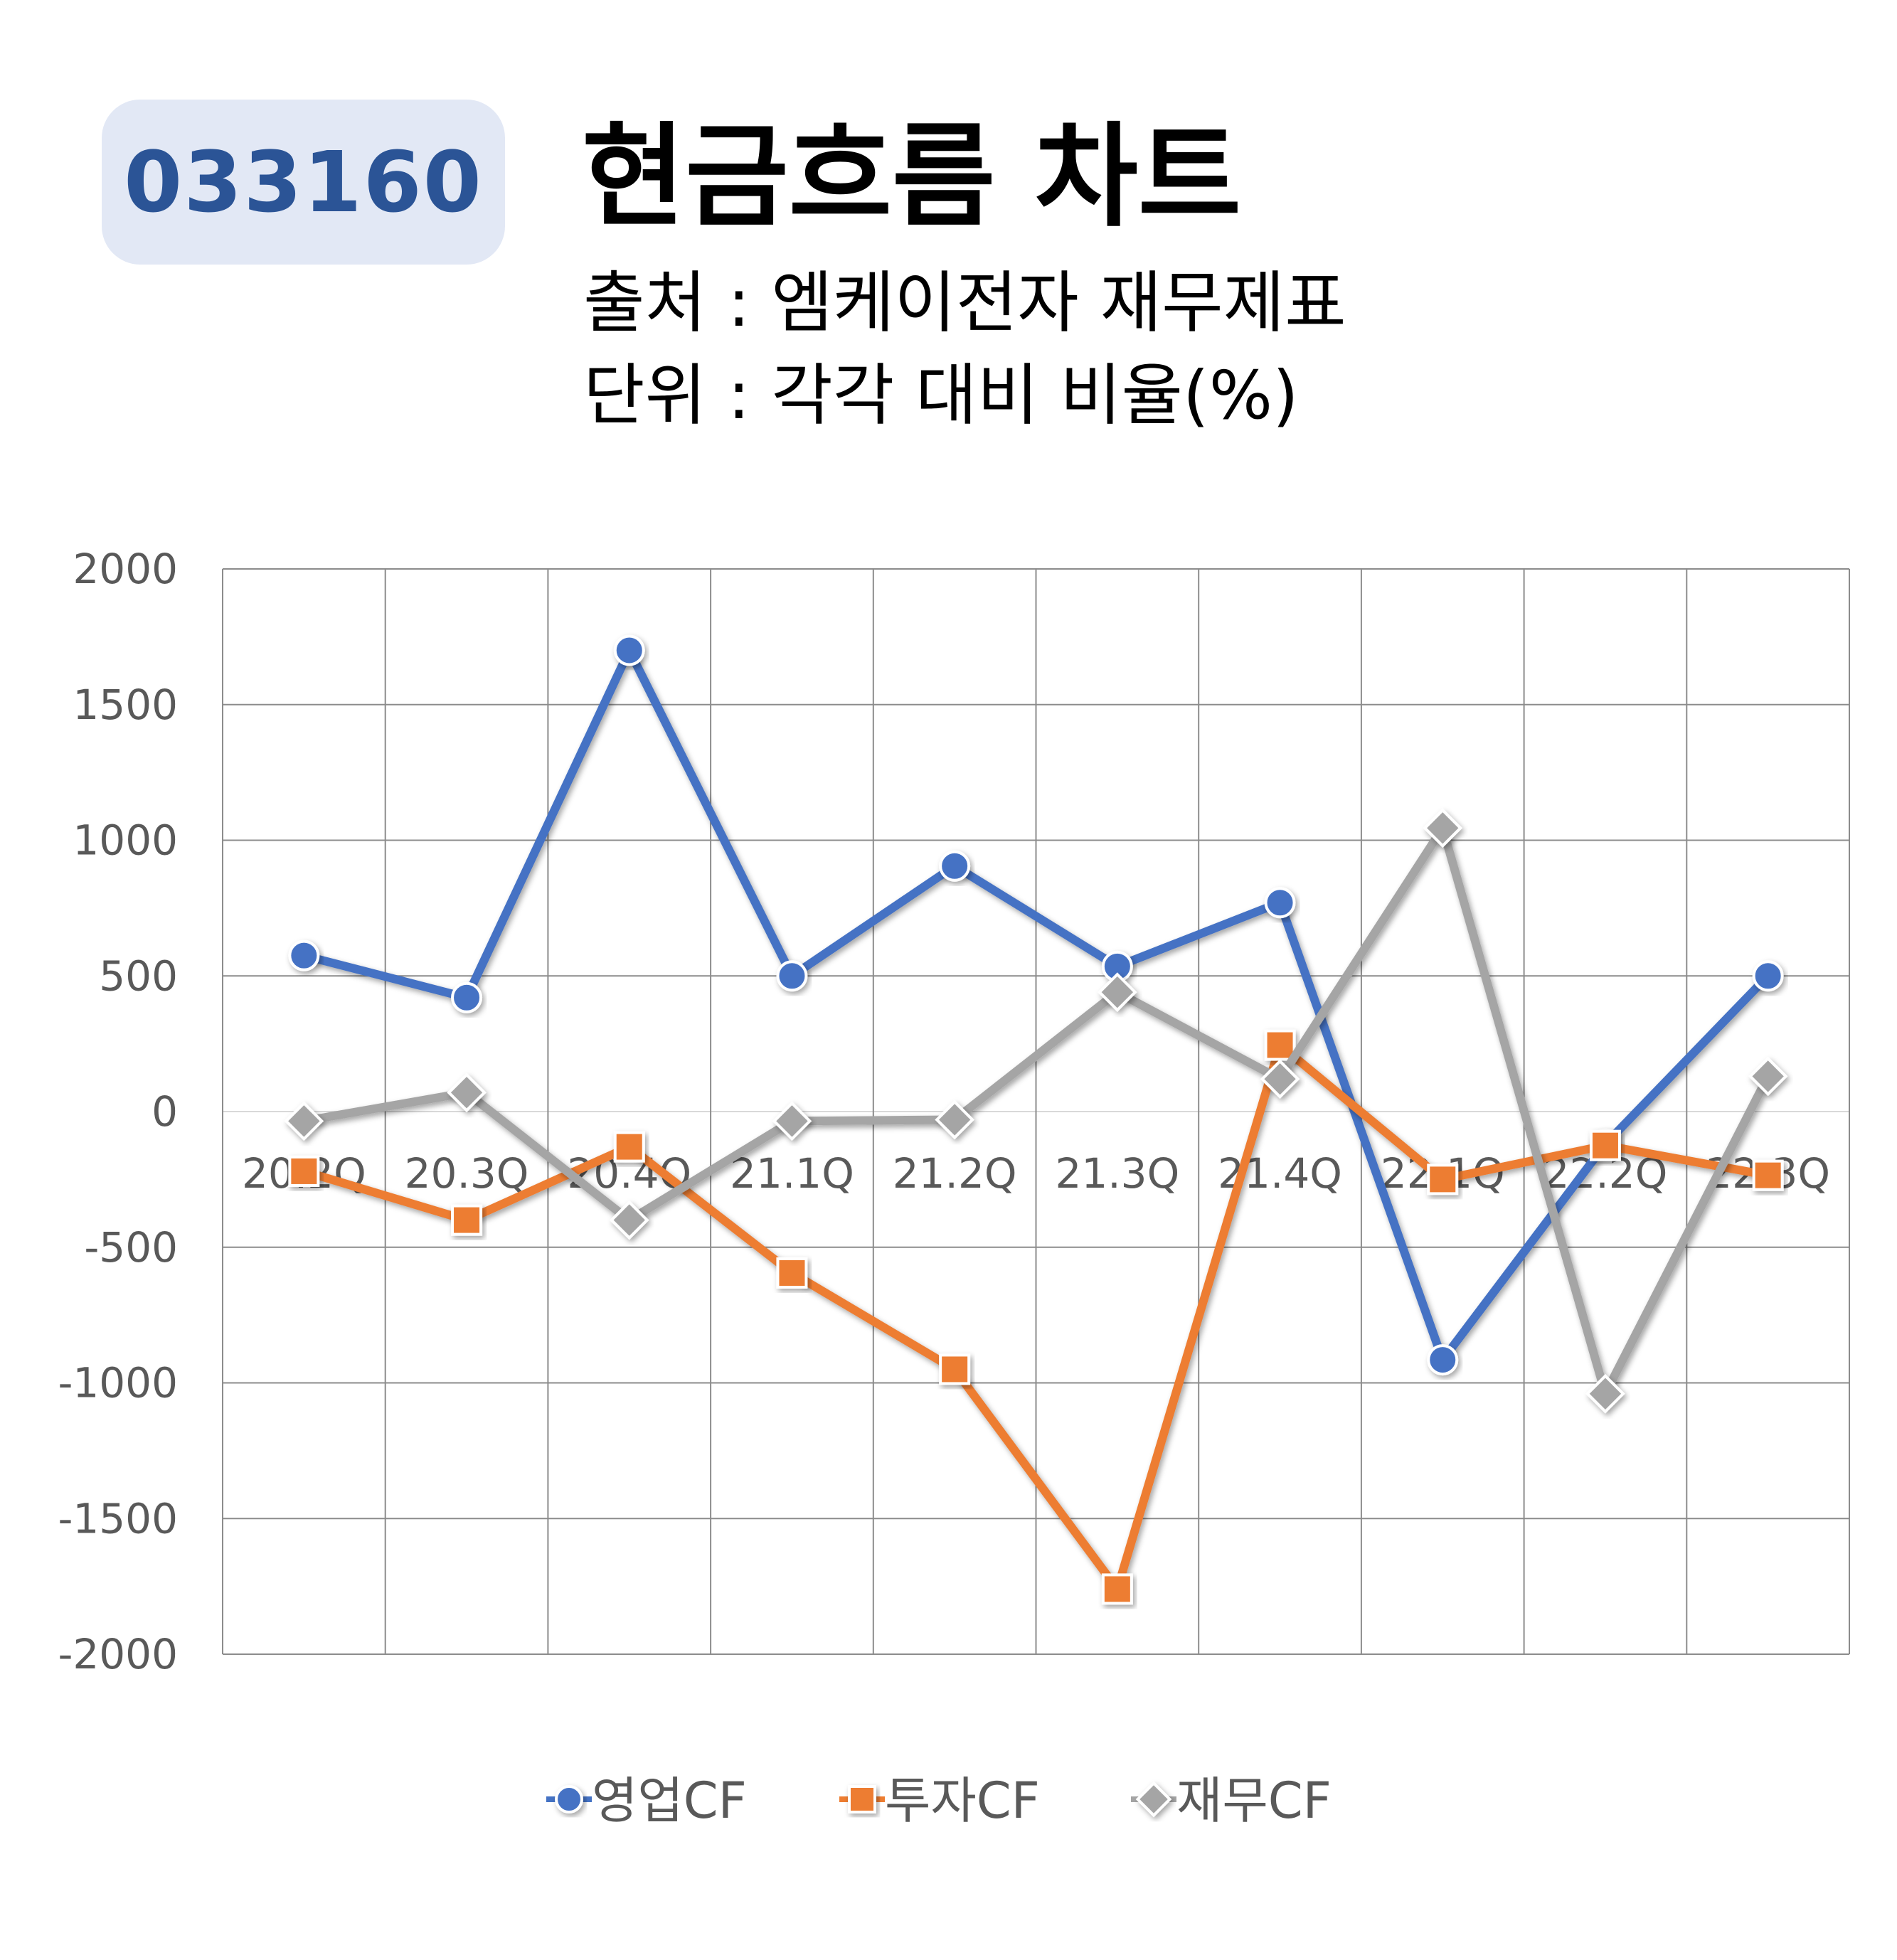 This screenshot has height=1960, width=1897. I want to click on x-tick-label: 20.3Q, so click(467, 1173).